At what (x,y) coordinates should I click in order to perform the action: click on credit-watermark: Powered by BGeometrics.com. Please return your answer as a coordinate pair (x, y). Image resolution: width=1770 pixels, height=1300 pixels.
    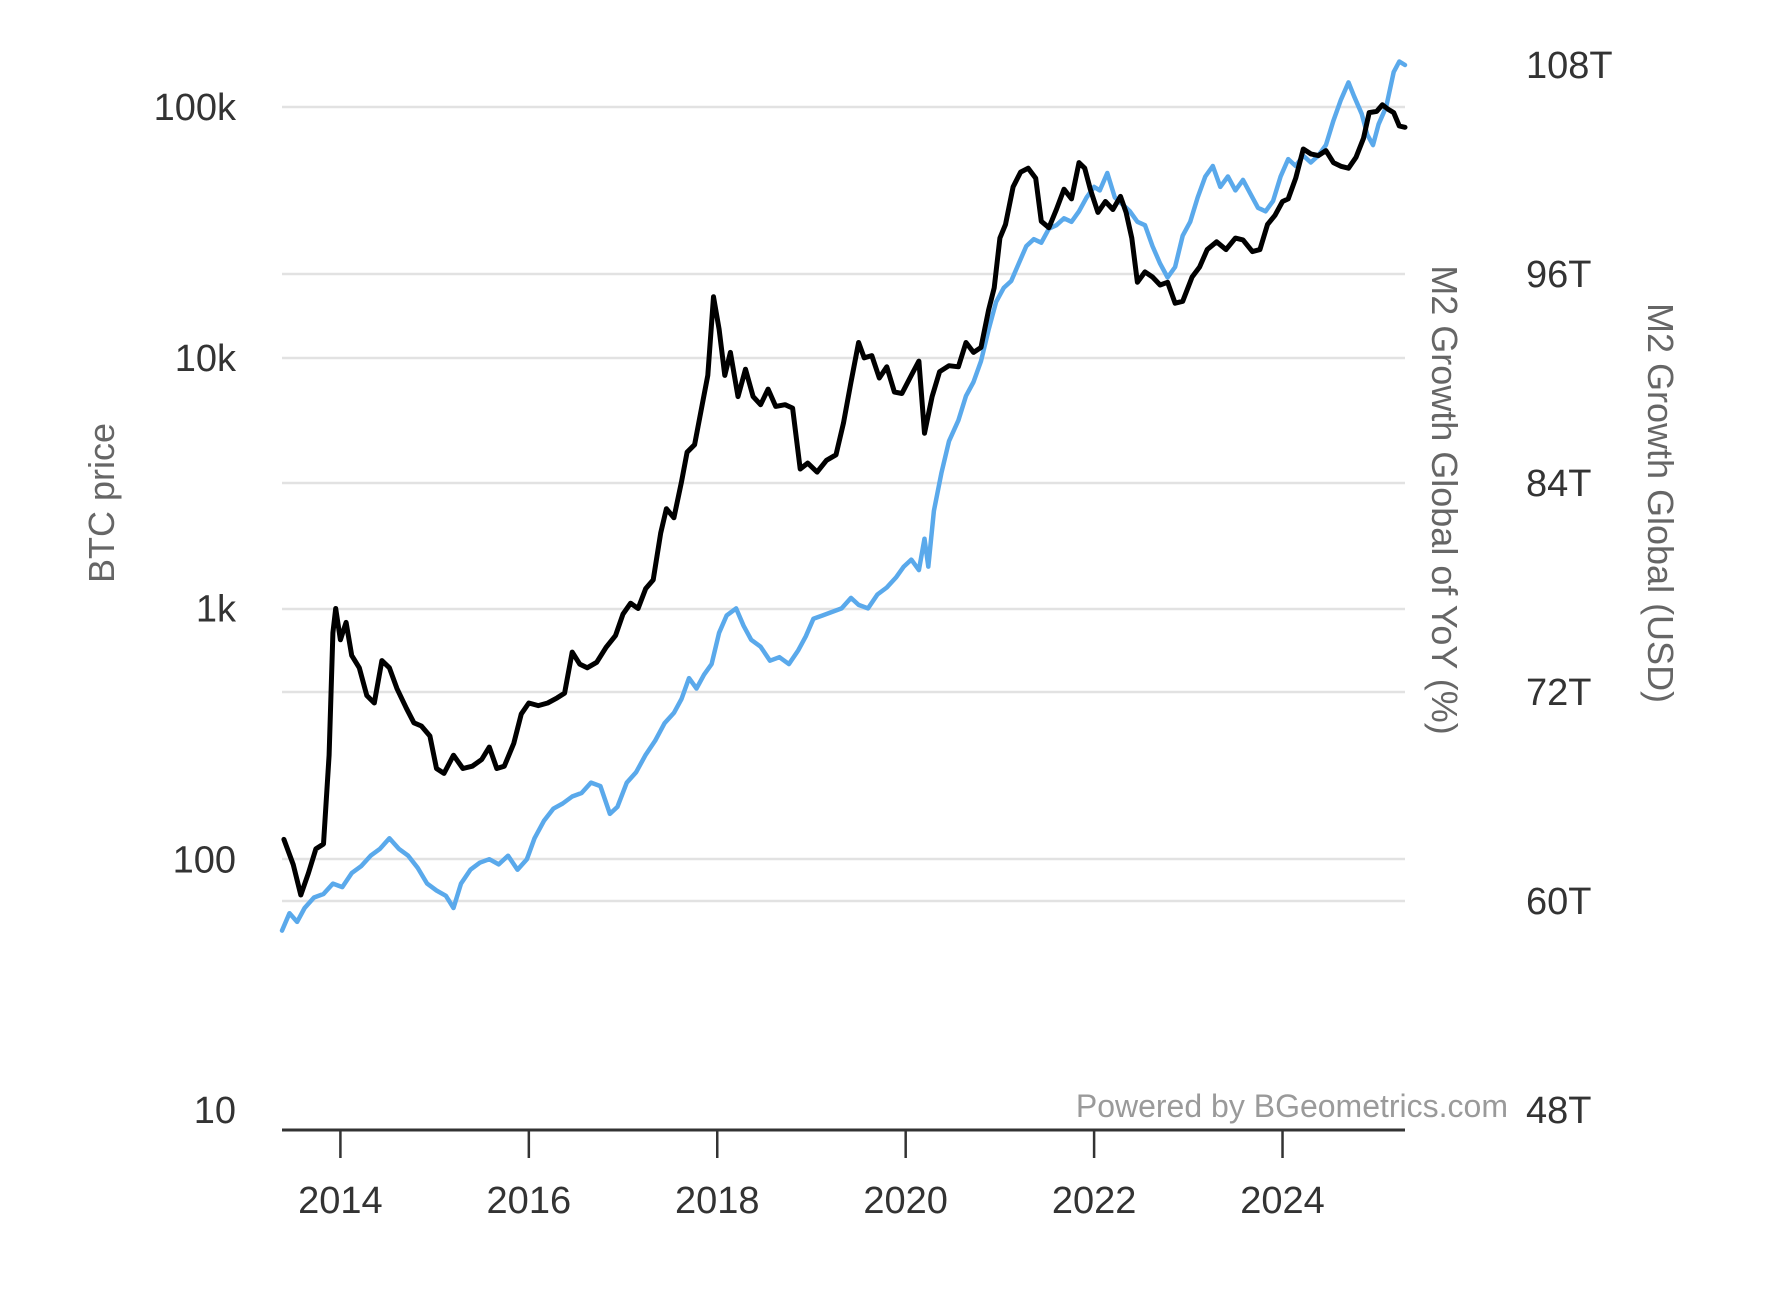
    Looking at the image, I should click on (1292, 1106).